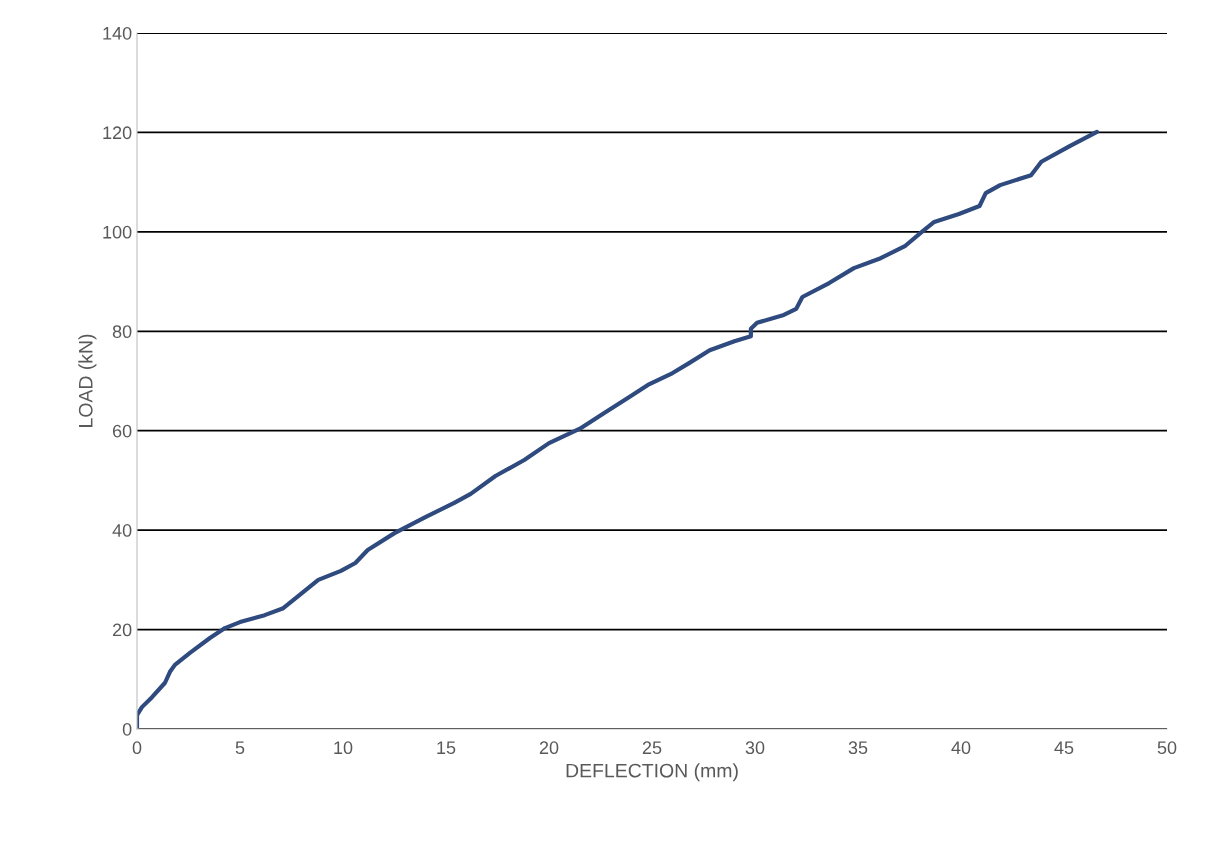 This screenshot has height=845, width=1205. I want to click on x-tick-label: 20, so click(549, 748).